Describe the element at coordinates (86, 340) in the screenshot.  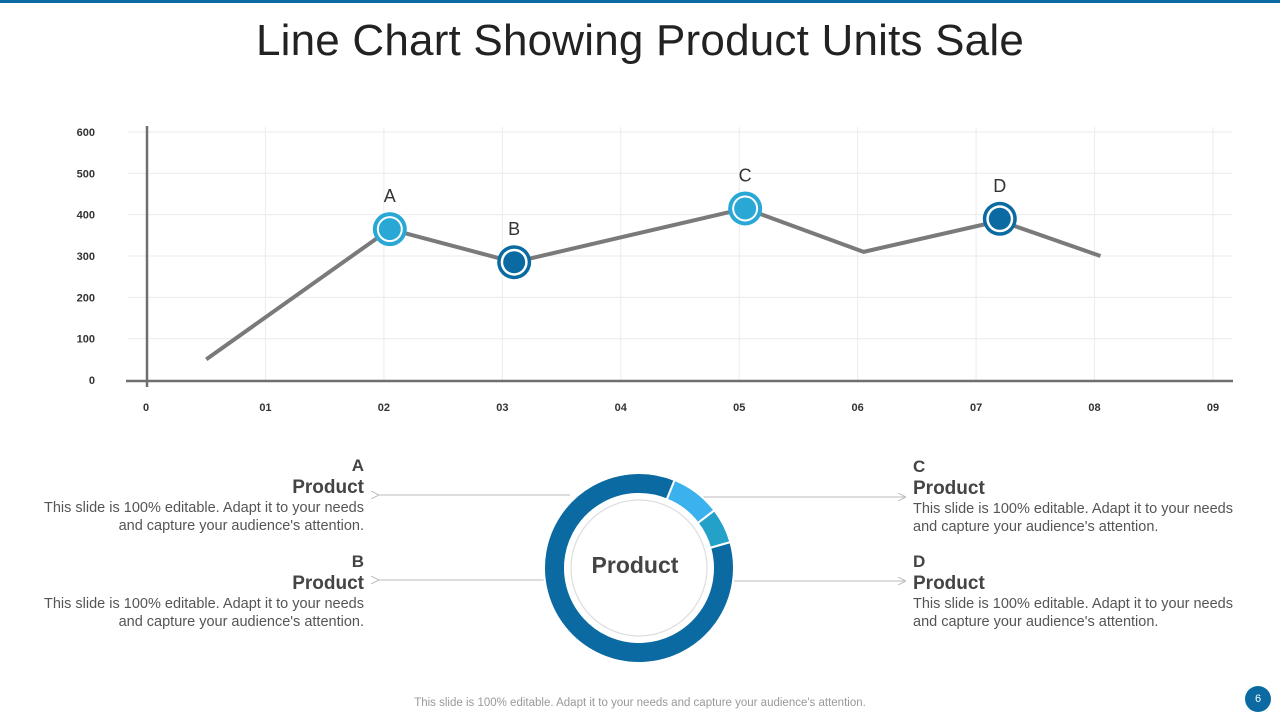
I see `y-tick-label-100: 100` at that location.